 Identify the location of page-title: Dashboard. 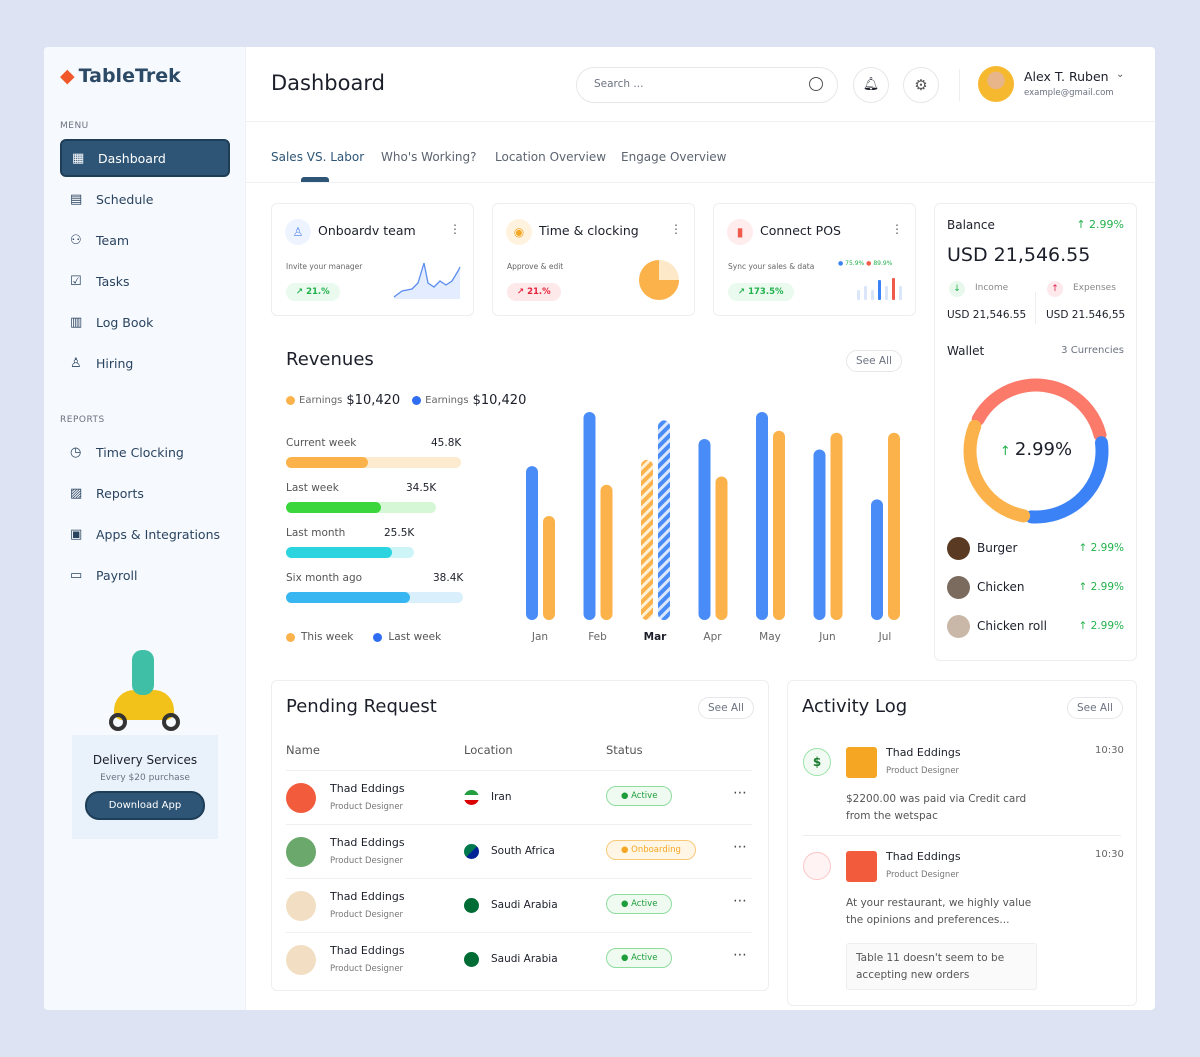
(328, 83).